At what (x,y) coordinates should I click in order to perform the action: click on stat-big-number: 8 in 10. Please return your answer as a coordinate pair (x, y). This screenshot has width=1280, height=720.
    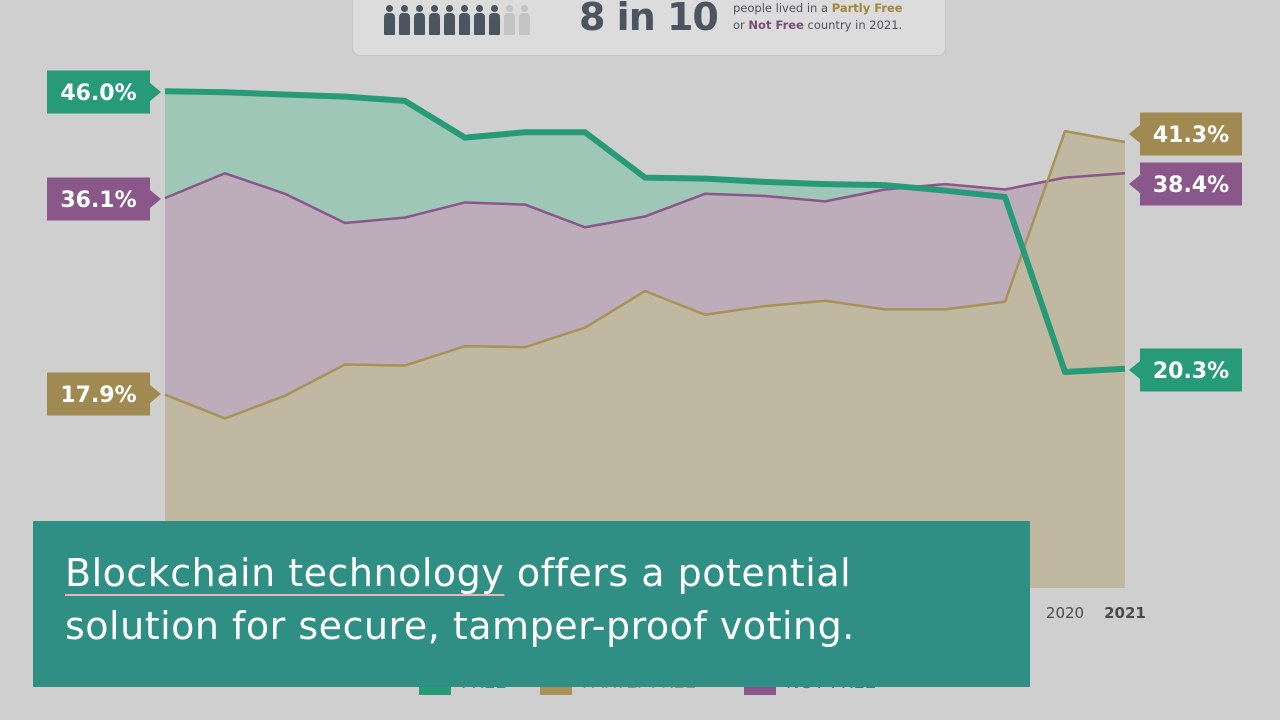
    Looking at the image, I should click on (649, 19).